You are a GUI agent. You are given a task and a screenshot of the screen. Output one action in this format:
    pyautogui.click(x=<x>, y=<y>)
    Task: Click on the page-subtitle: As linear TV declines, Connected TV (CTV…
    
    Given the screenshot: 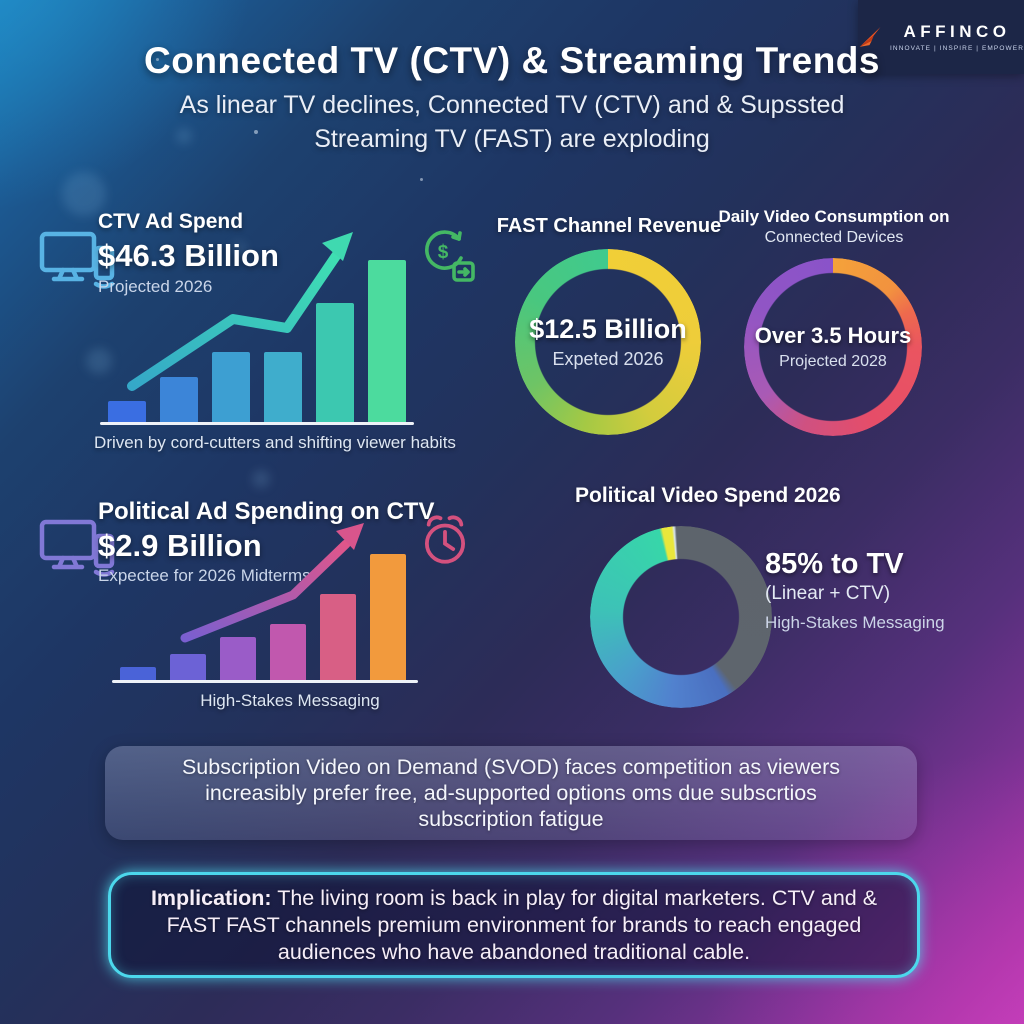 What is the action you would take?
    pyautogui.click(x=512, y=122)
    